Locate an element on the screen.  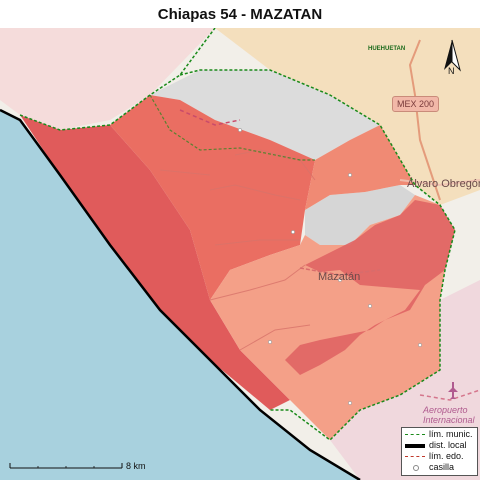
airport-label-line2: Internacional is located at coordinates (449, 420).